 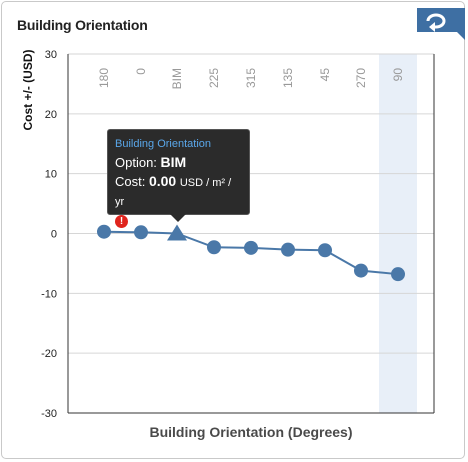 What do you see at coordinates (121, 221) in the screenshot?
I see `exclamation-icon: !` at bounding box center [121, 221].